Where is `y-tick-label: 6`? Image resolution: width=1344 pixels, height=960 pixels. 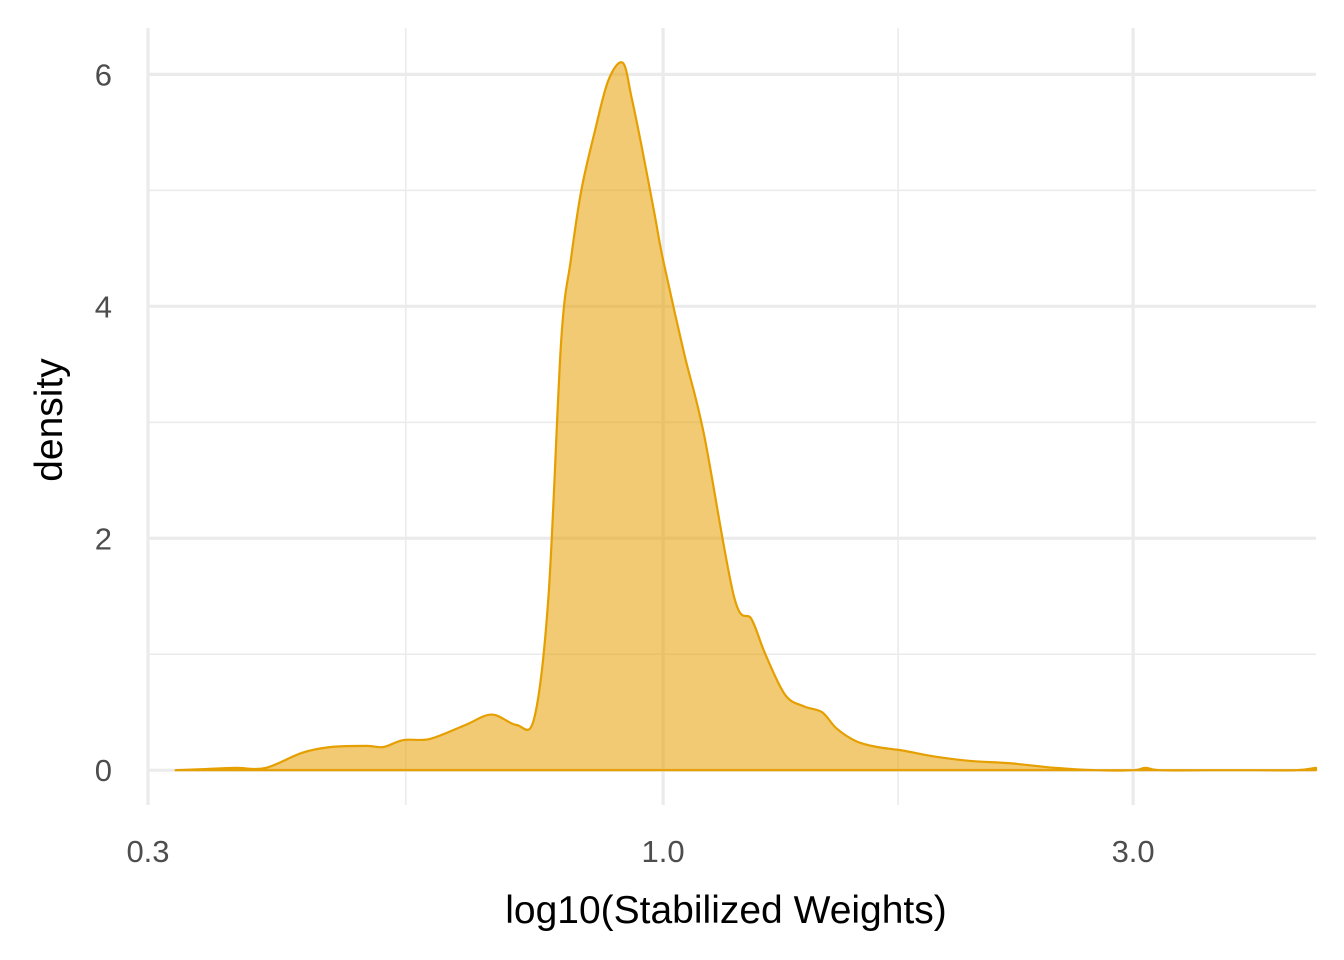
y-tick-label: 6 is located at coordinates (103, 74).